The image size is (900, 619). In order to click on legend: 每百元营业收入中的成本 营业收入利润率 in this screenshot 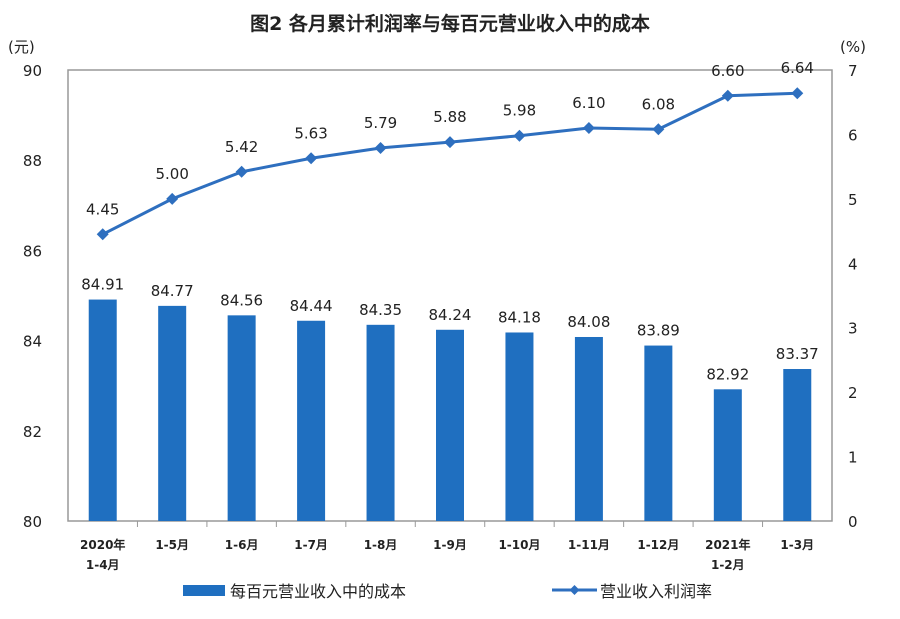, I will do `click(447, 591)`.